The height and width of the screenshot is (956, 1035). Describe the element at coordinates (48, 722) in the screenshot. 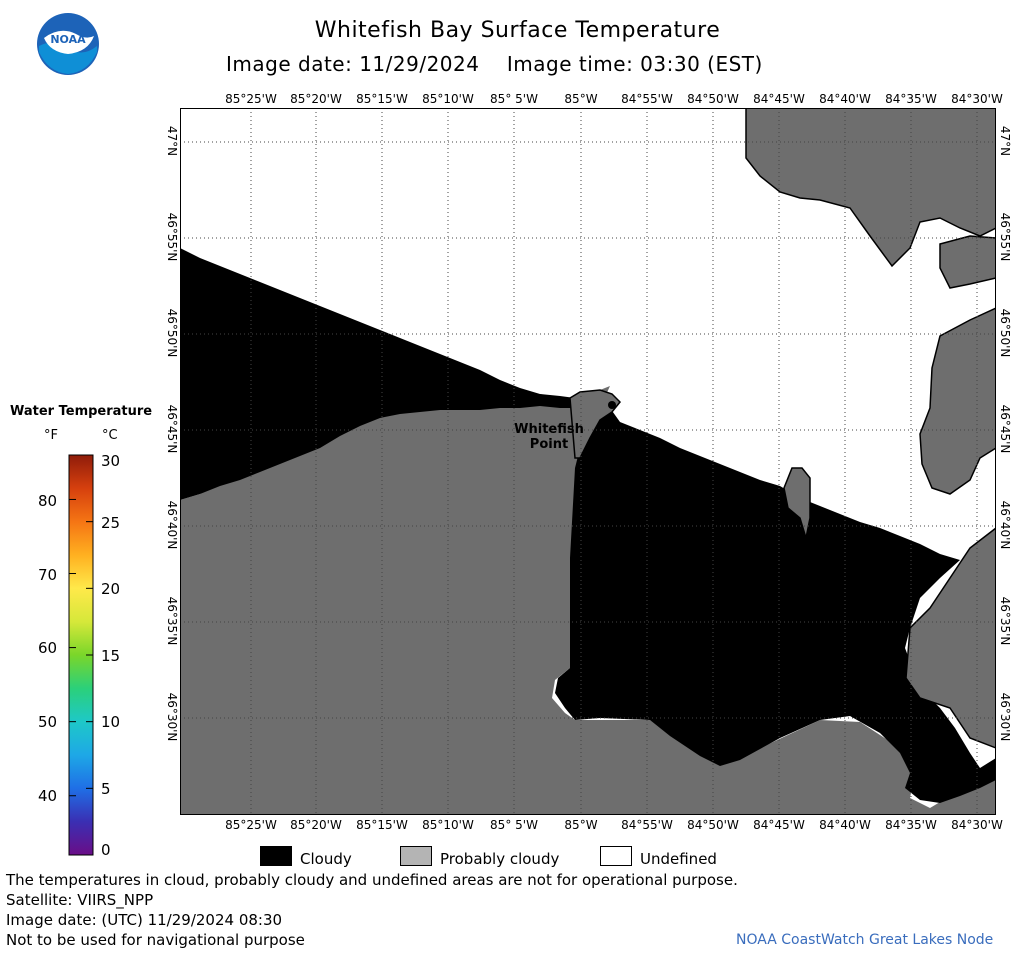

I see `f-tick-50: 50` at that location.